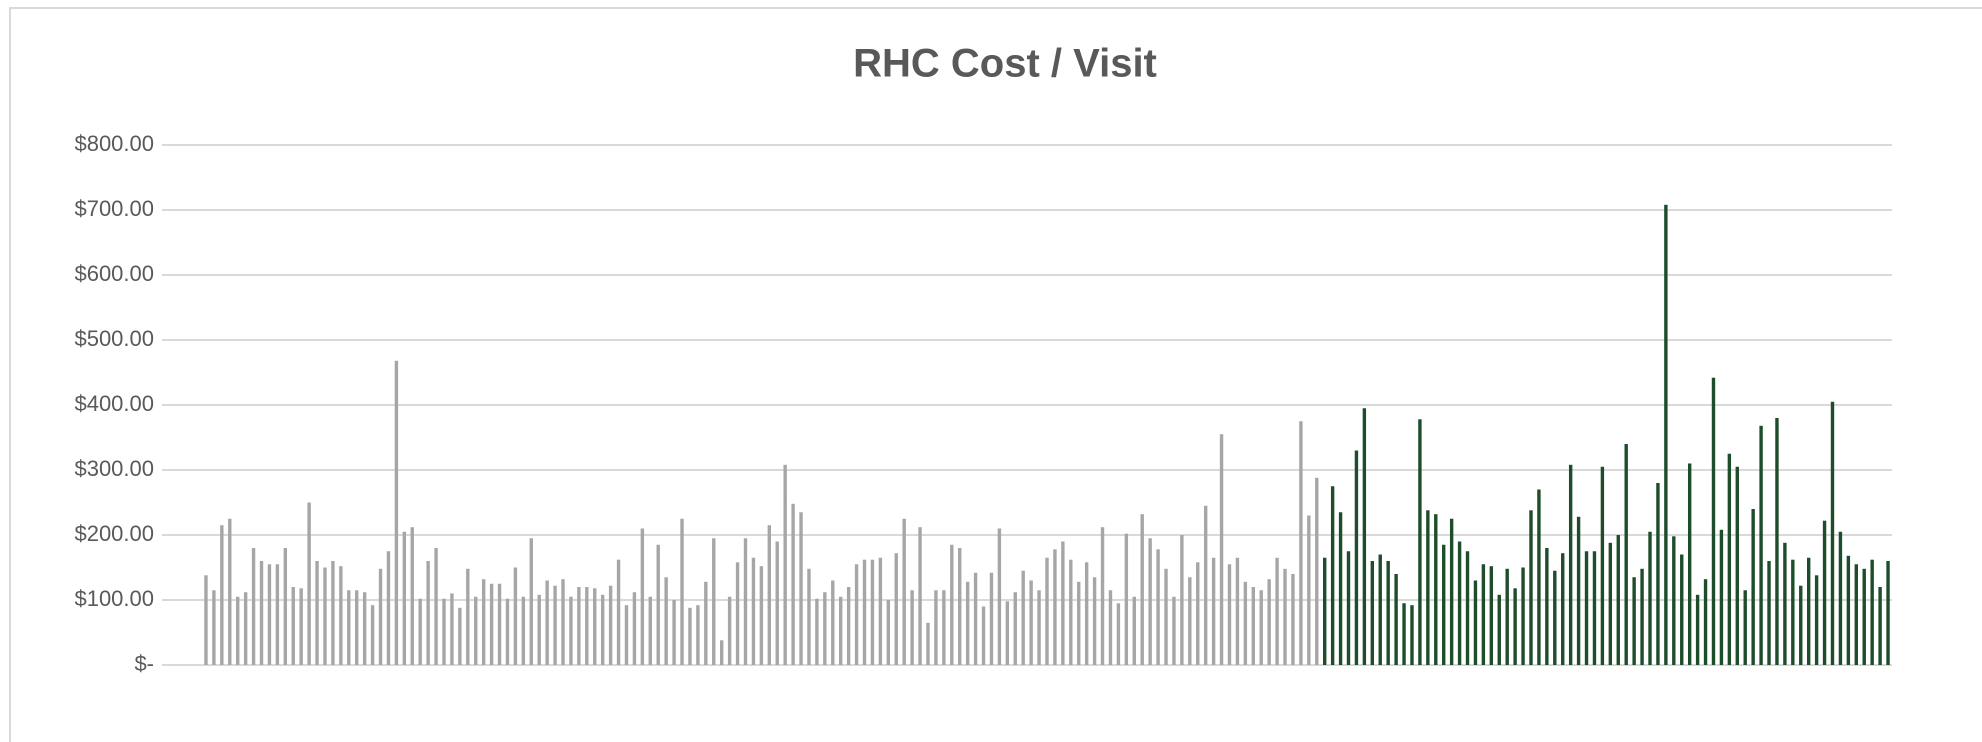  Describe the element at coordinates (144, 663) in the screenshot. I see `y-tick-label: $-` at that location.